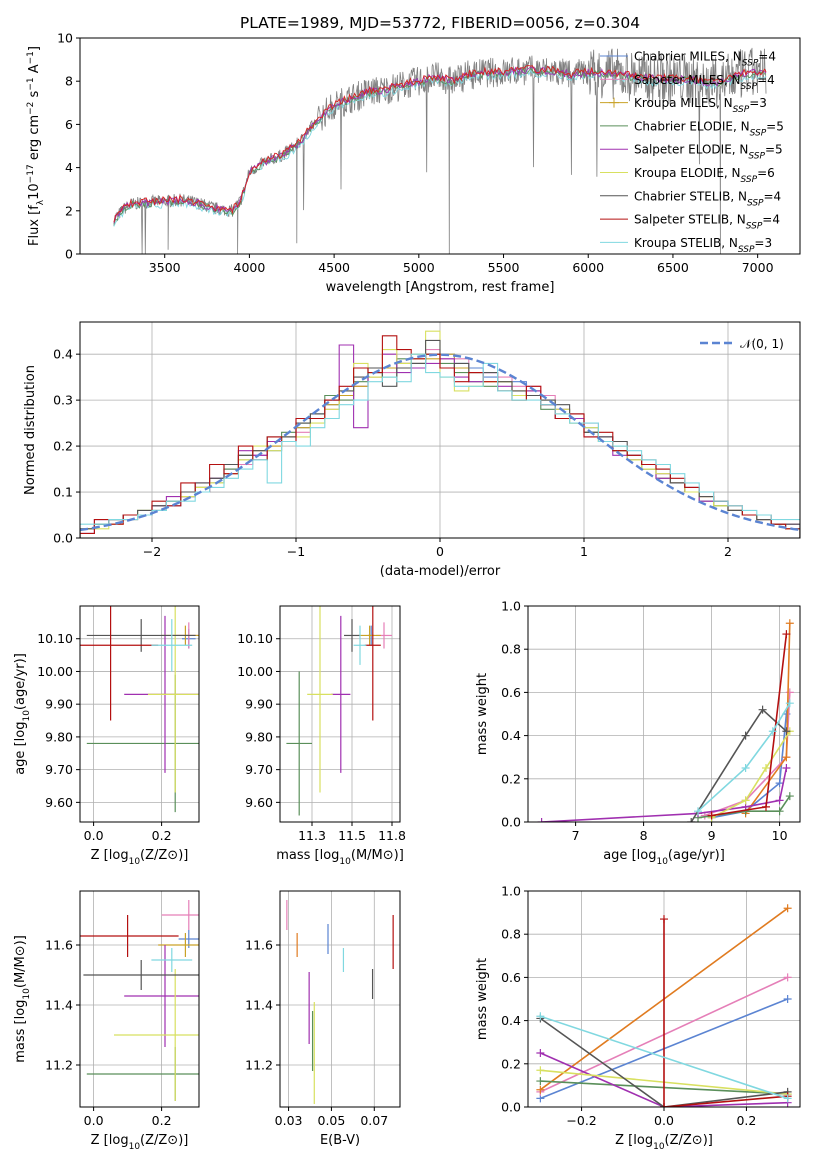  I want to click on axes-frame, so click(664, 714).